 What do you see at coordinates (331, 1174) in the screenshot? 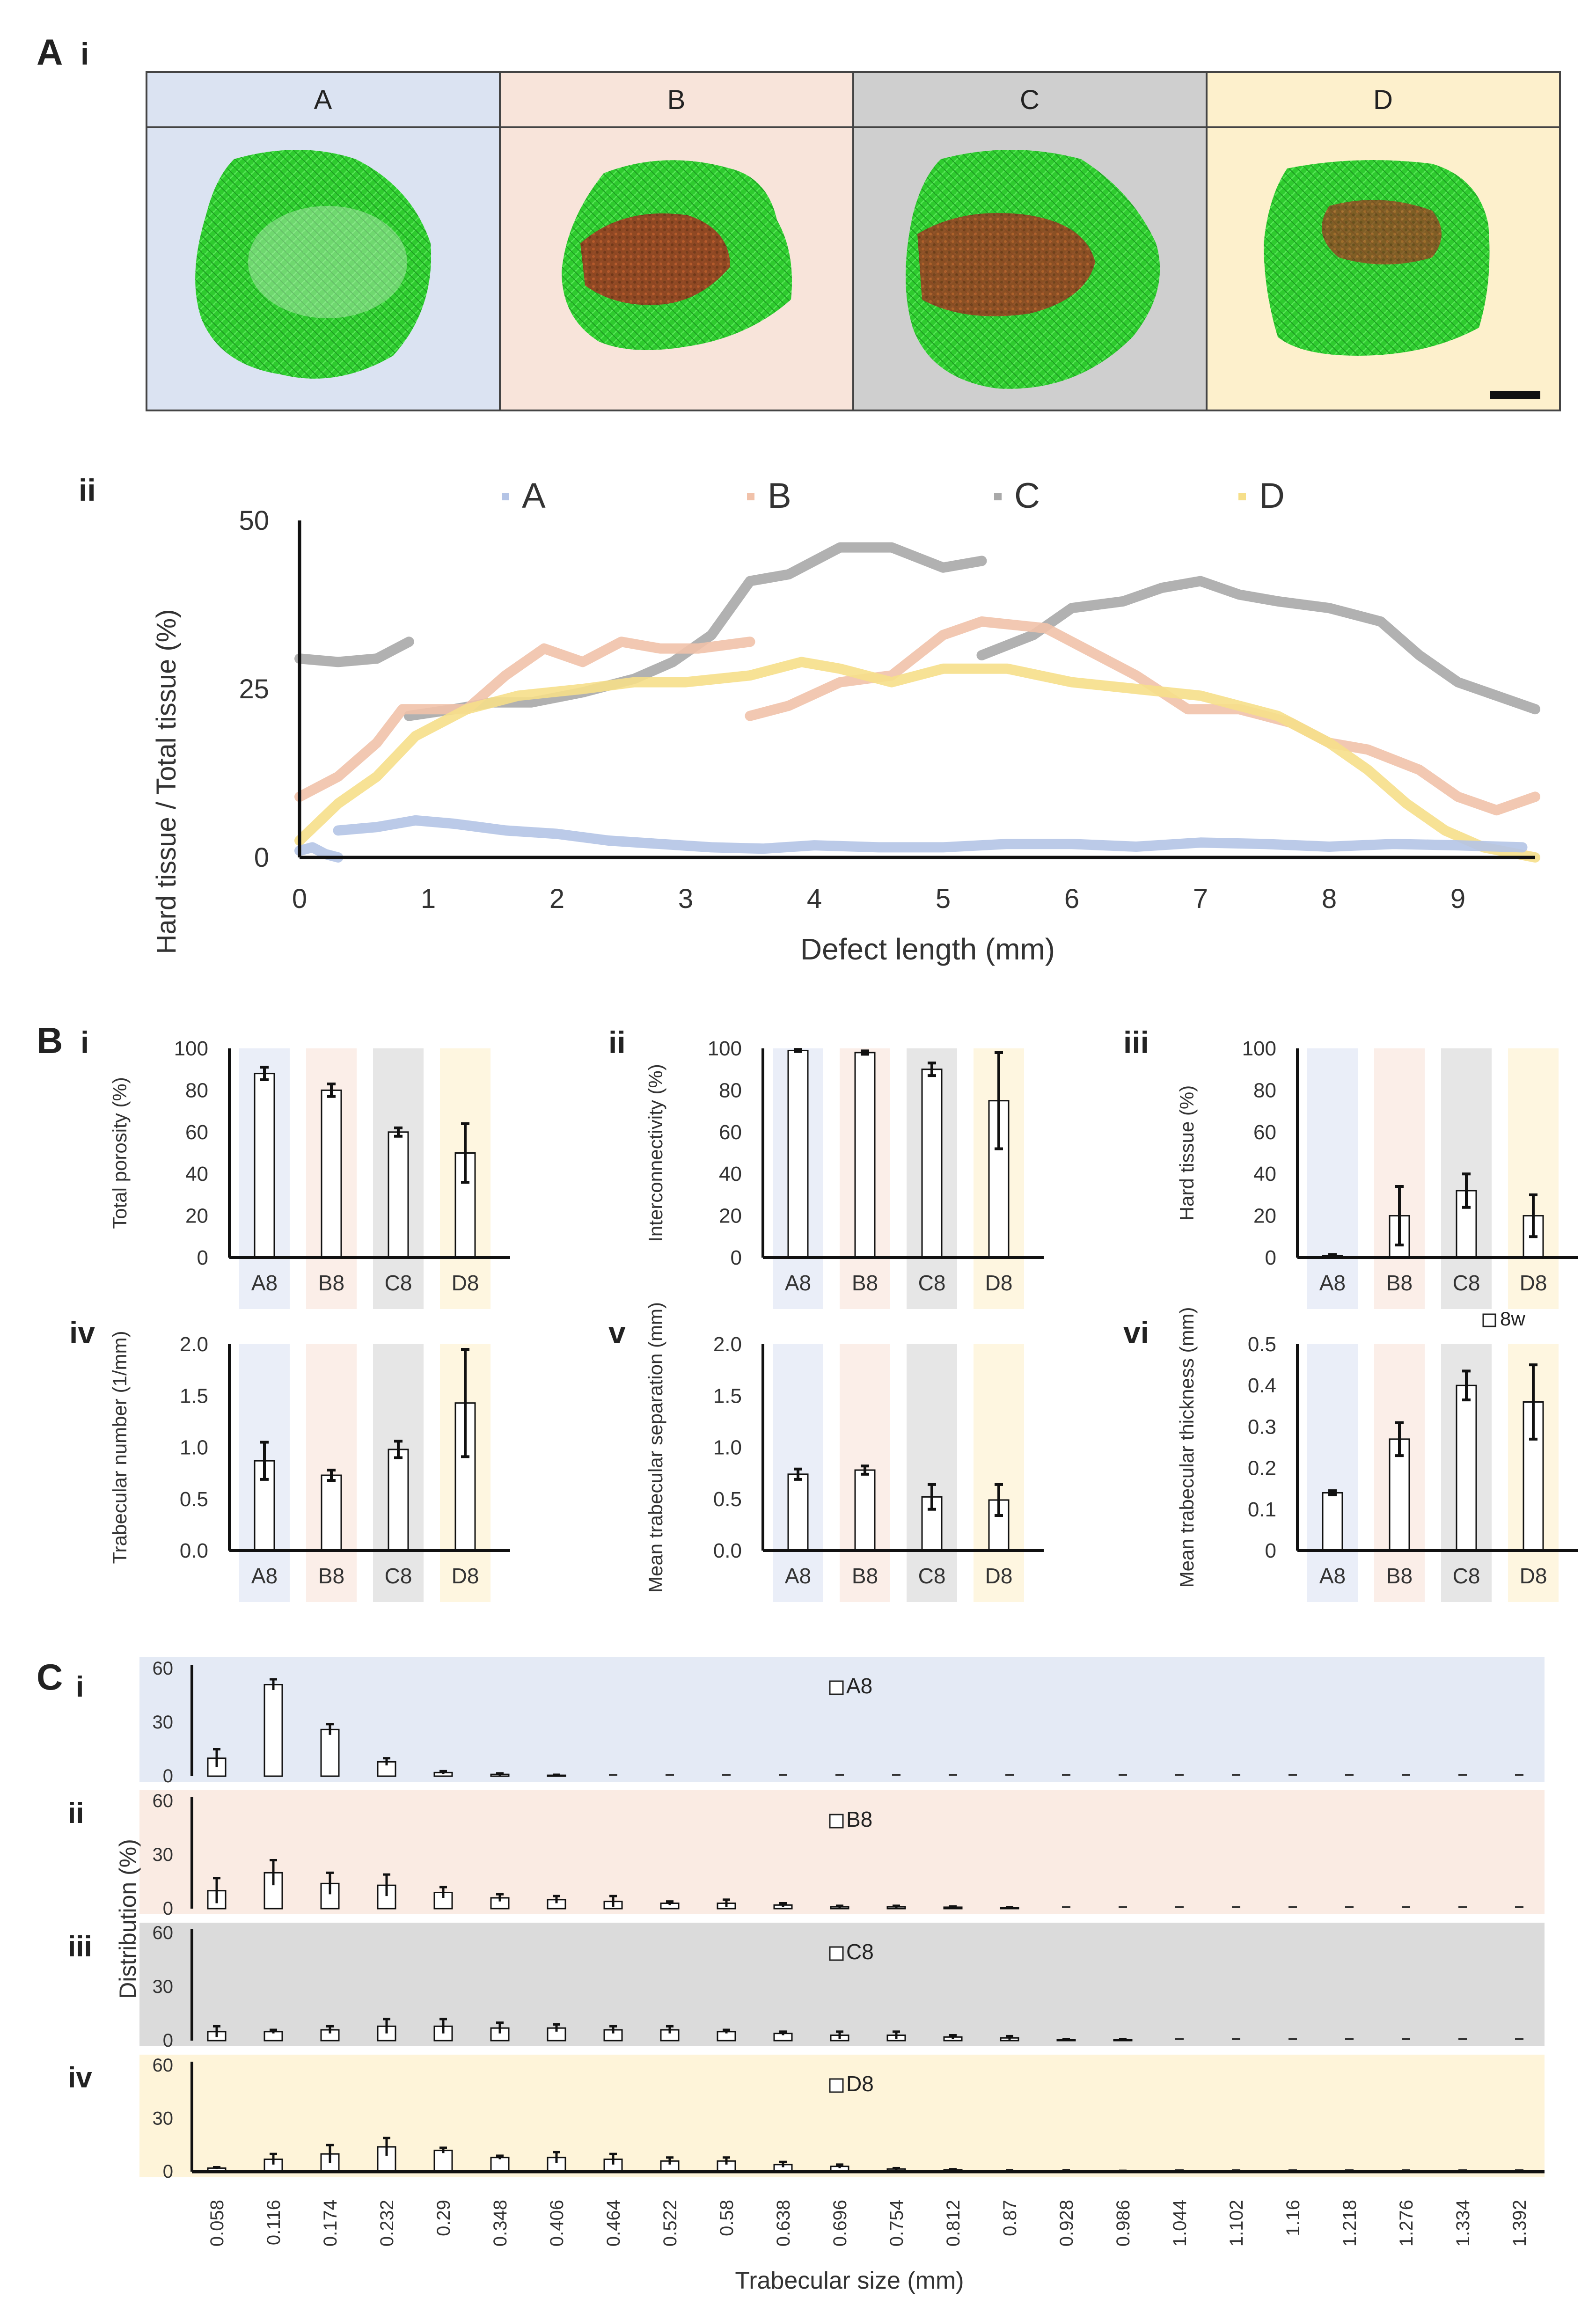
I see `bar-B8` at bounding box center [331, 1174].